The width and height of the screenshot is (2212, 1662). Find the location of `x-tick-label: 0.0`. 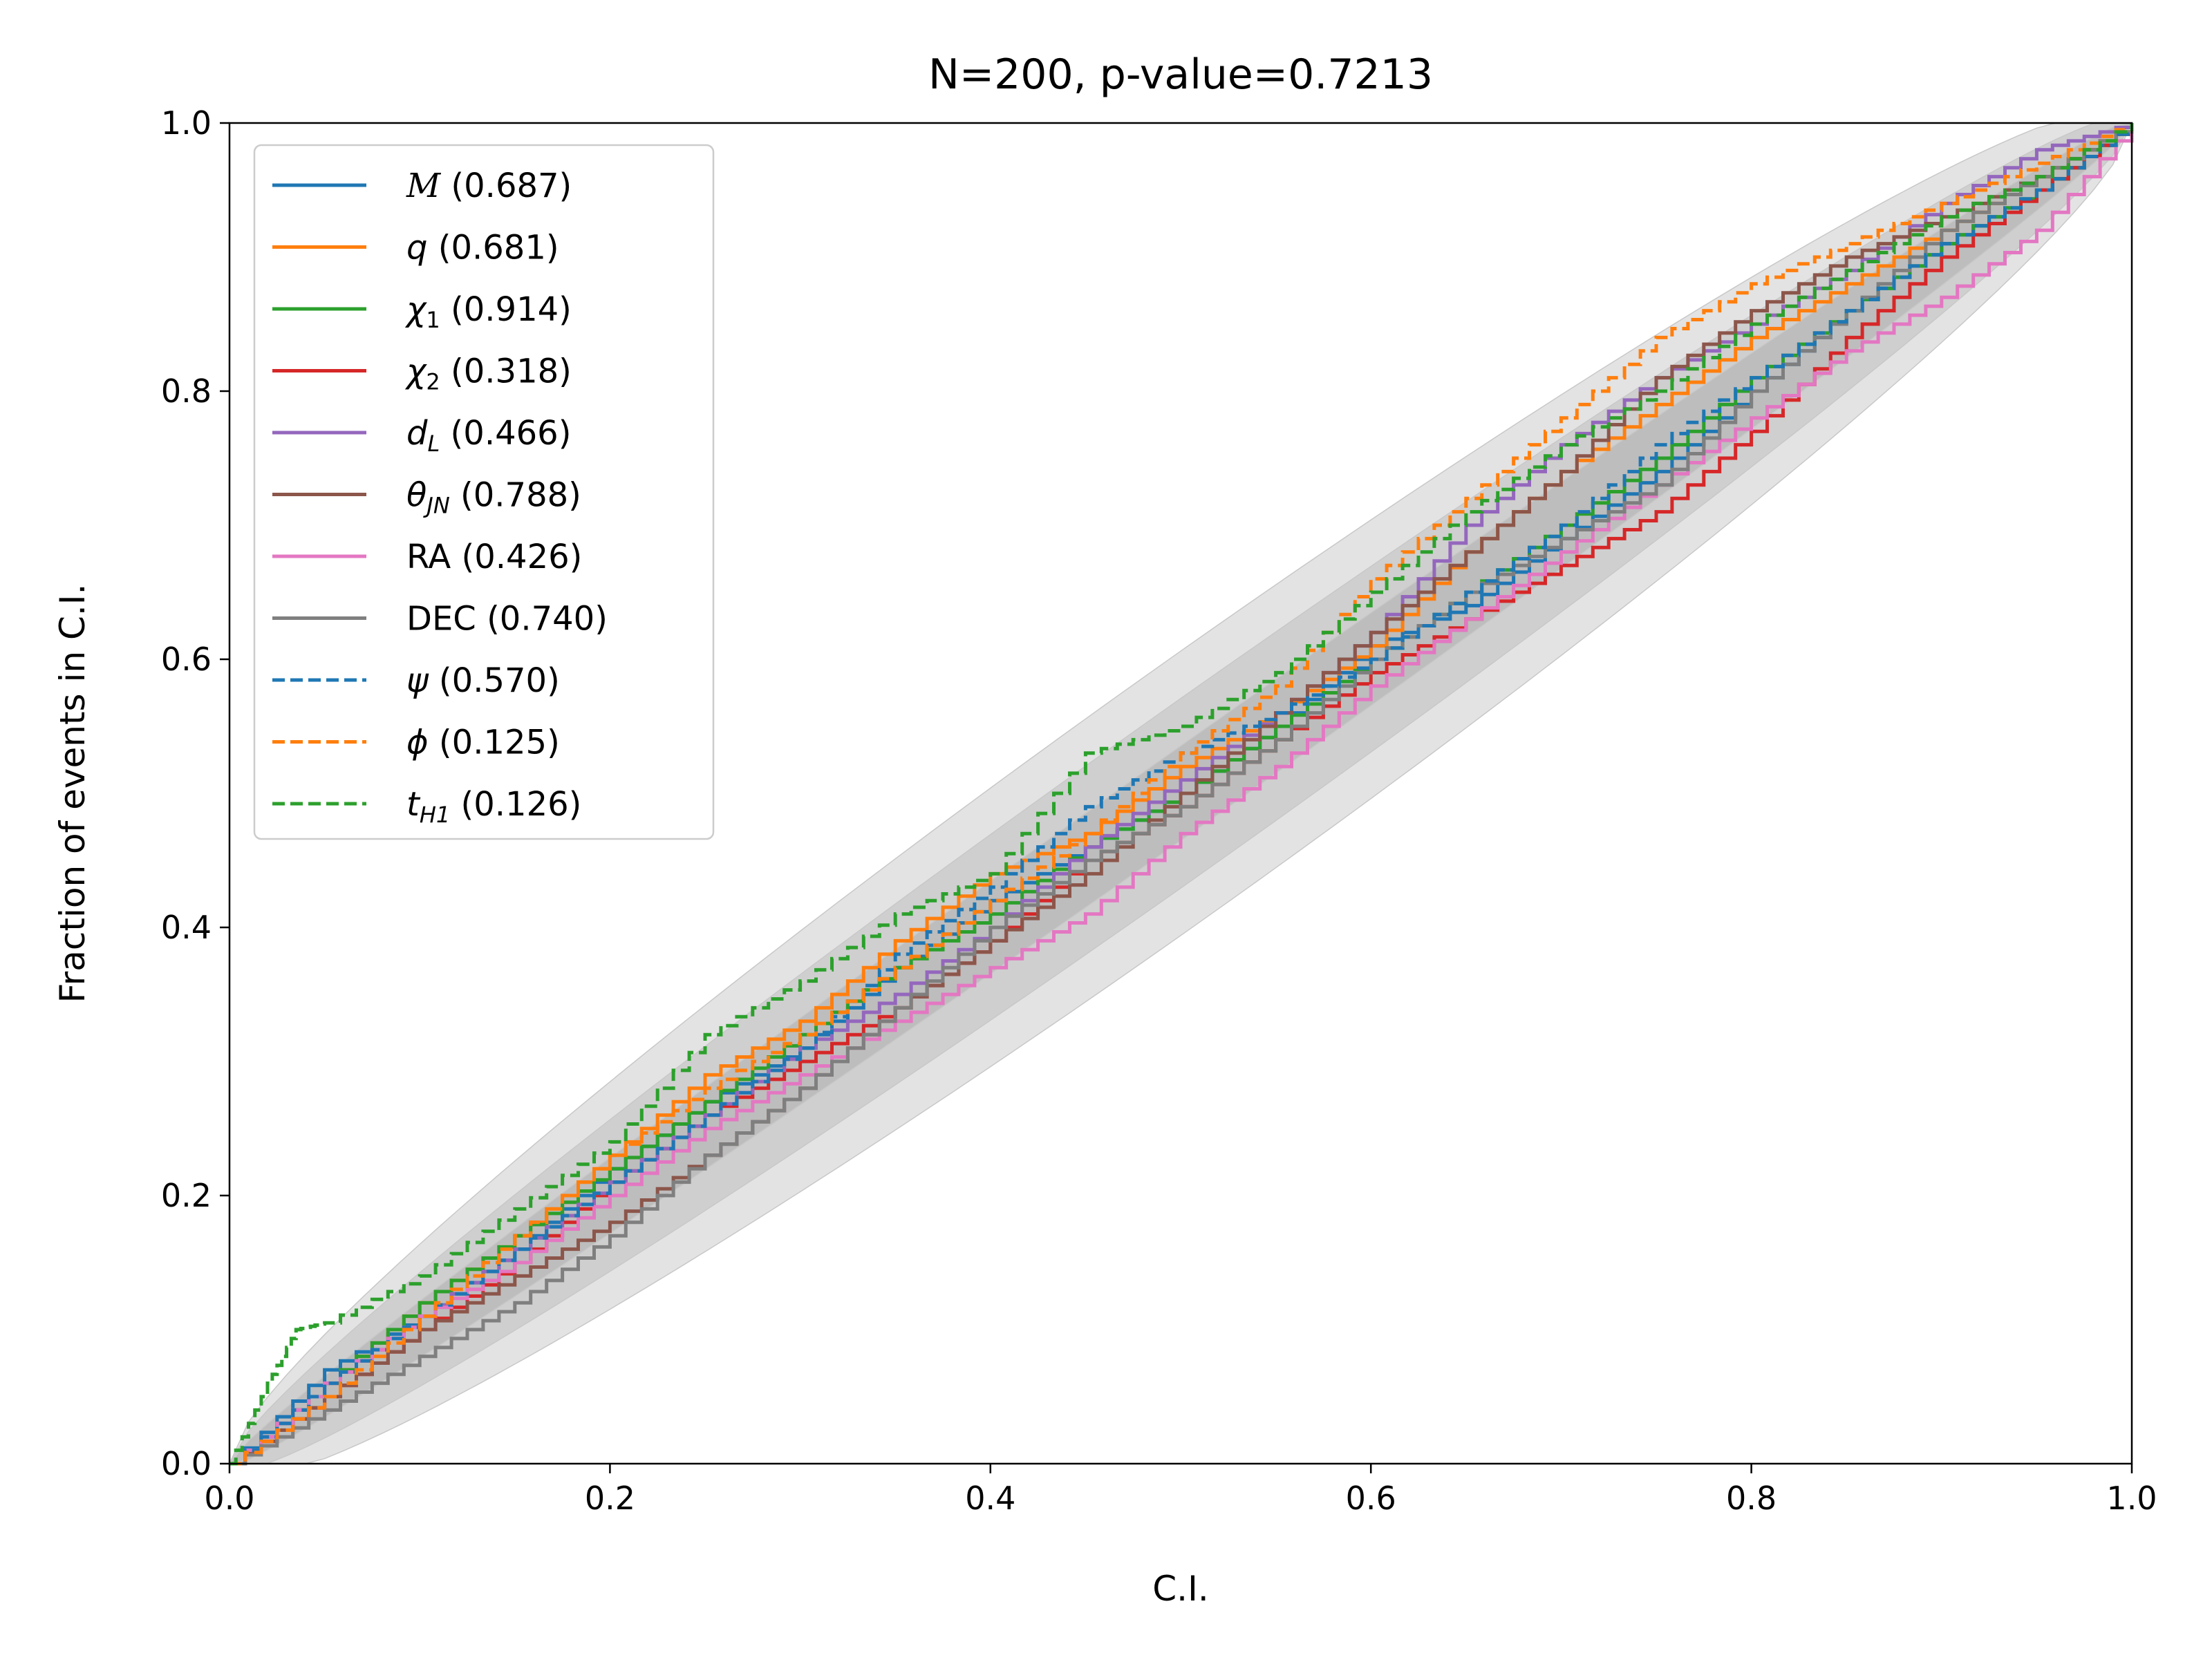

x-tick-label: 0.0 is located at coordinates (229, 1498).